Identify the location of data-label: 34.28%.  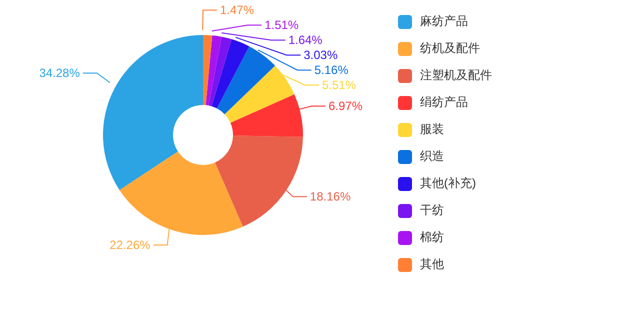
(59, 73).